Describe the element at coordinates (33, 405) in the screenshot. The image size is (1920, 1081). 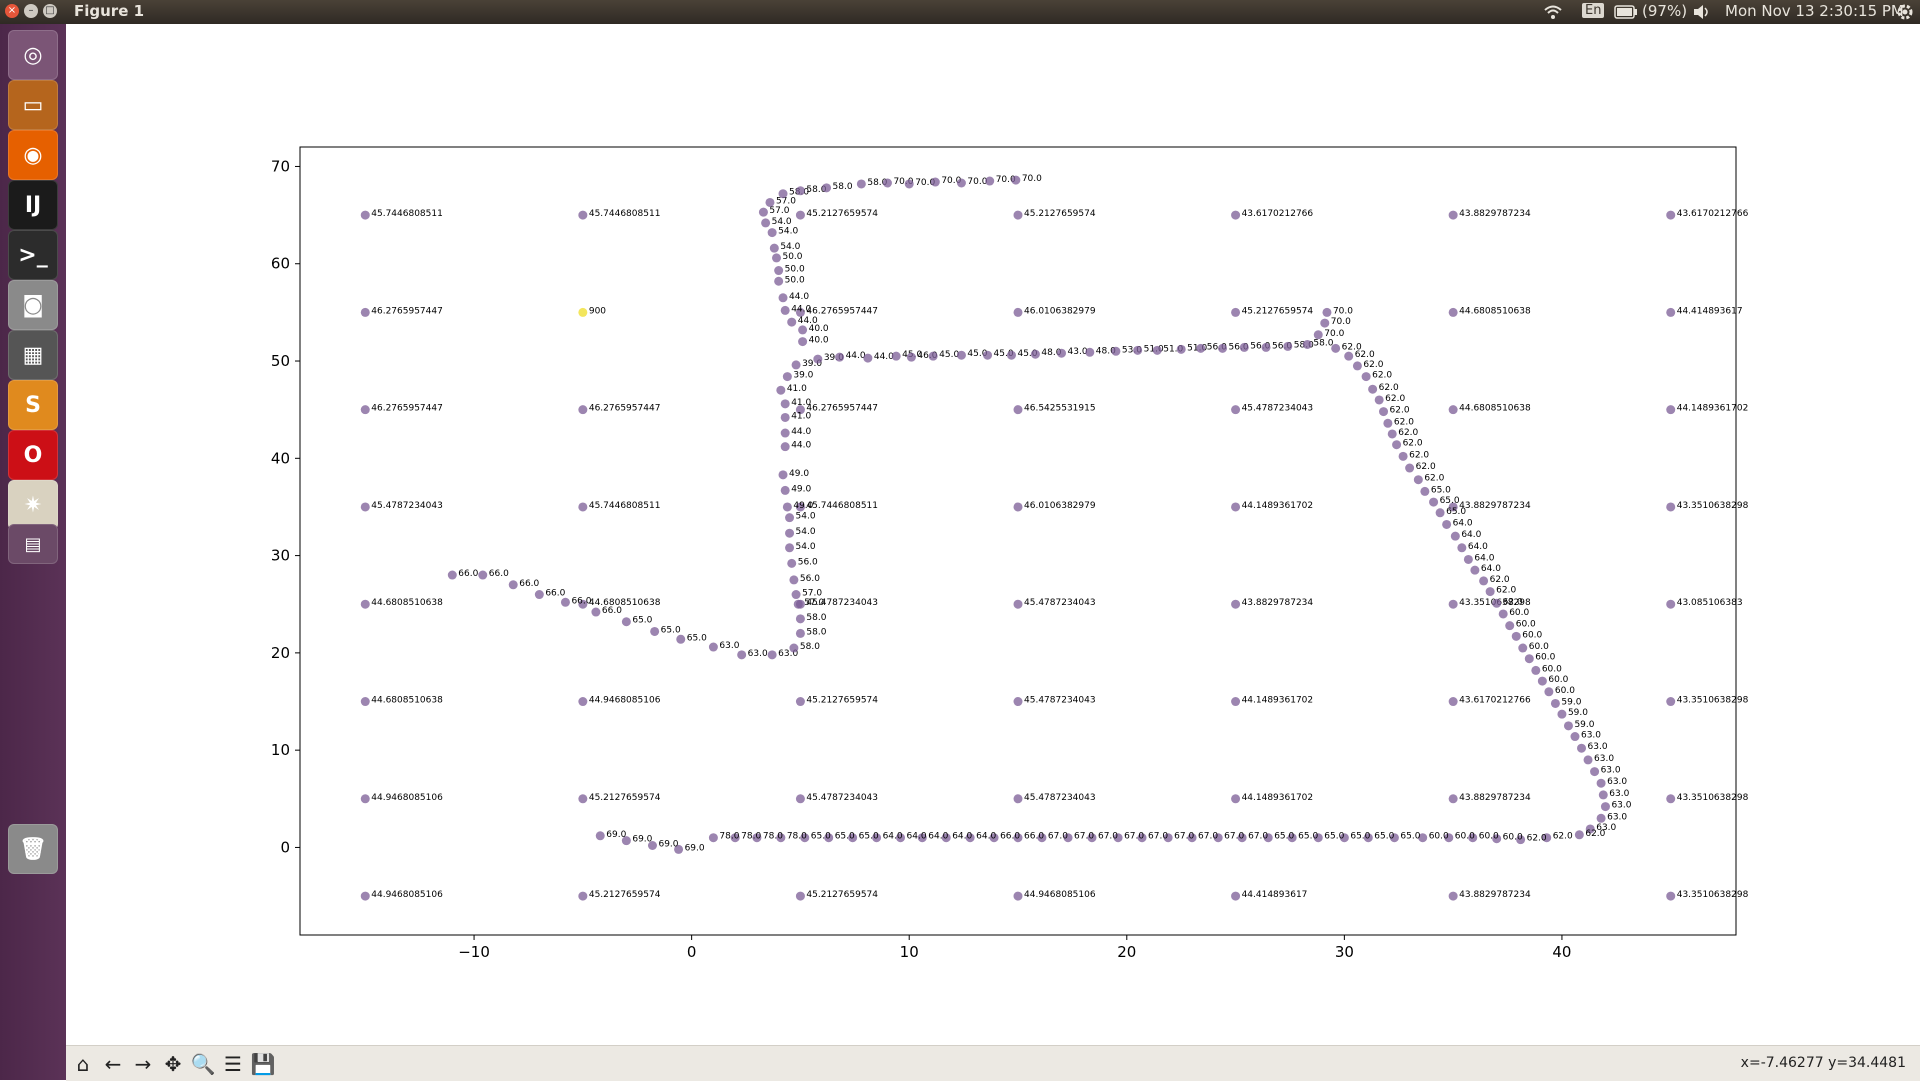
I see `launcher-sublime-icon: S` at that location.